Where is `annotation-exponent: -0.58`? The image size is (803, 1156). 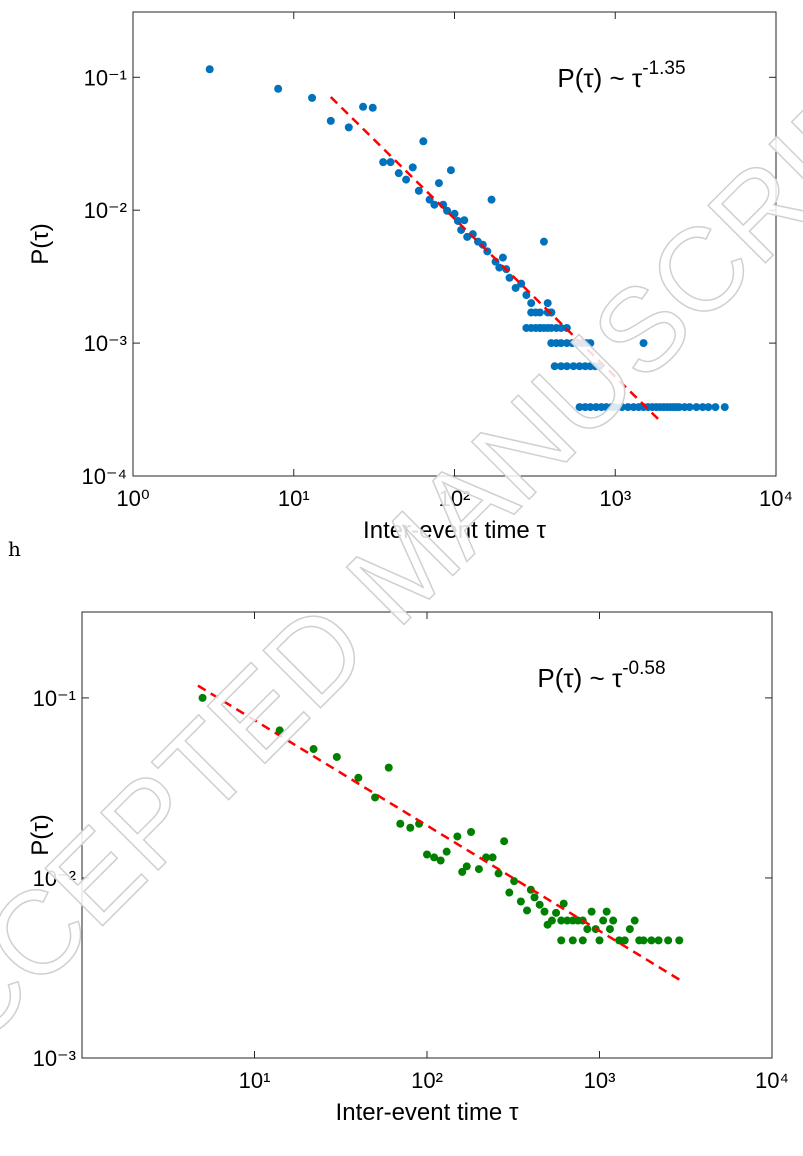 annotation-exponent: -0.58 is located at coordinates (643, 668).